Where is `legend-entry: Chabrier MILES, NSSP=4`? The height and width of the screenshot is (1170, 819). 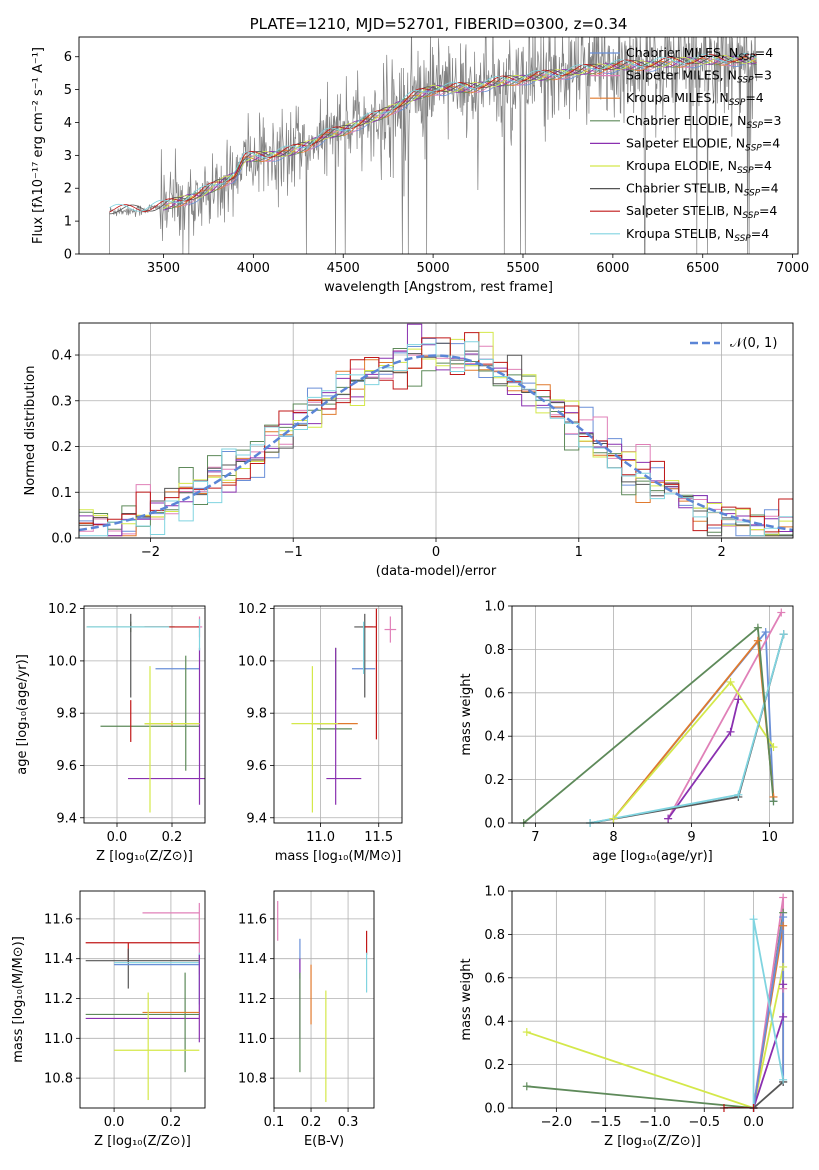 legend-entry: Chabrier MILES, NSSP=4 is located at coordinates (699, 54).